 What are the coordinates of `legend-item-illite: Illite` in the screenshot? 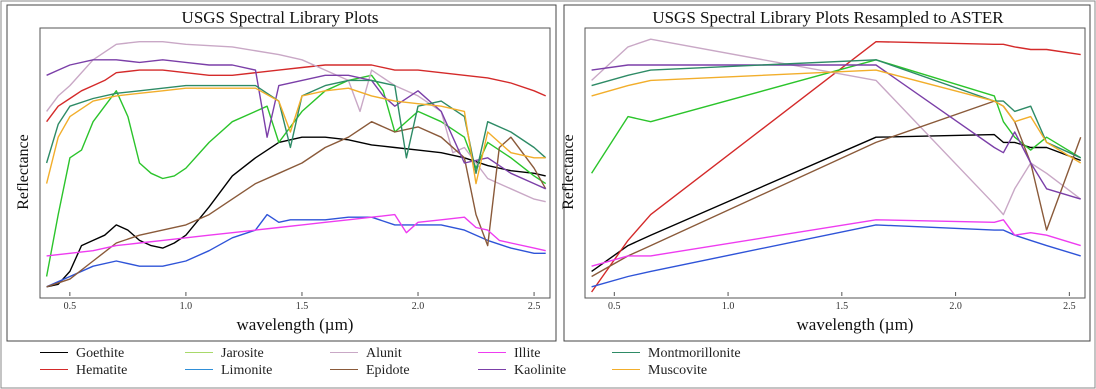 It's located at (509, 354).